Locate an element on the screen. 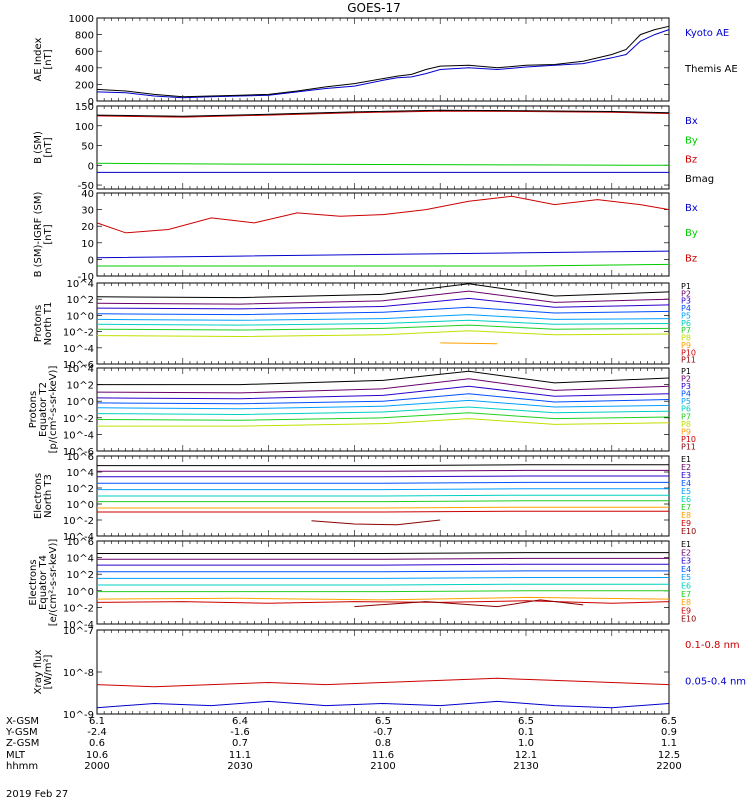 The image size is (750, 800). y-tick-label: 10 is located at coordinates (87, 244).